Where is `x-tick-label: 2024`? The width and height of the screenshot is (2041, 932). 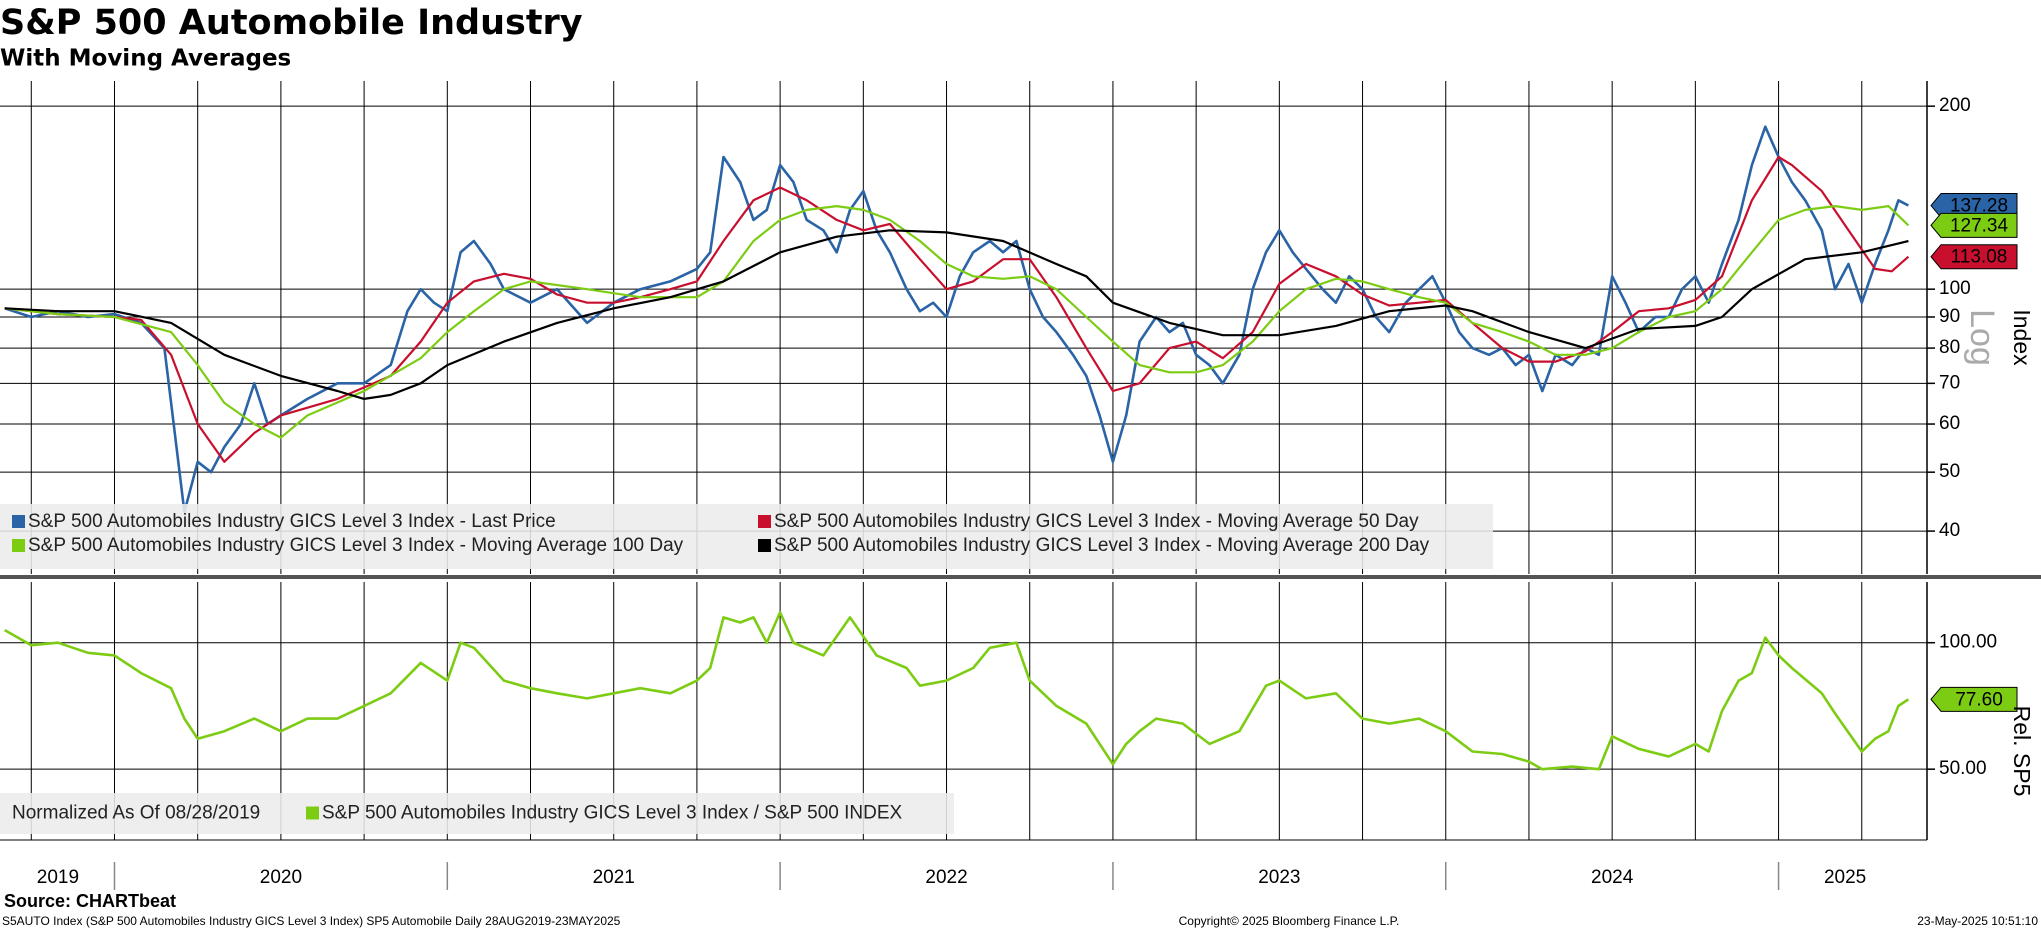
x-tick-label: 2024 is located at coordinates (1612, 877).